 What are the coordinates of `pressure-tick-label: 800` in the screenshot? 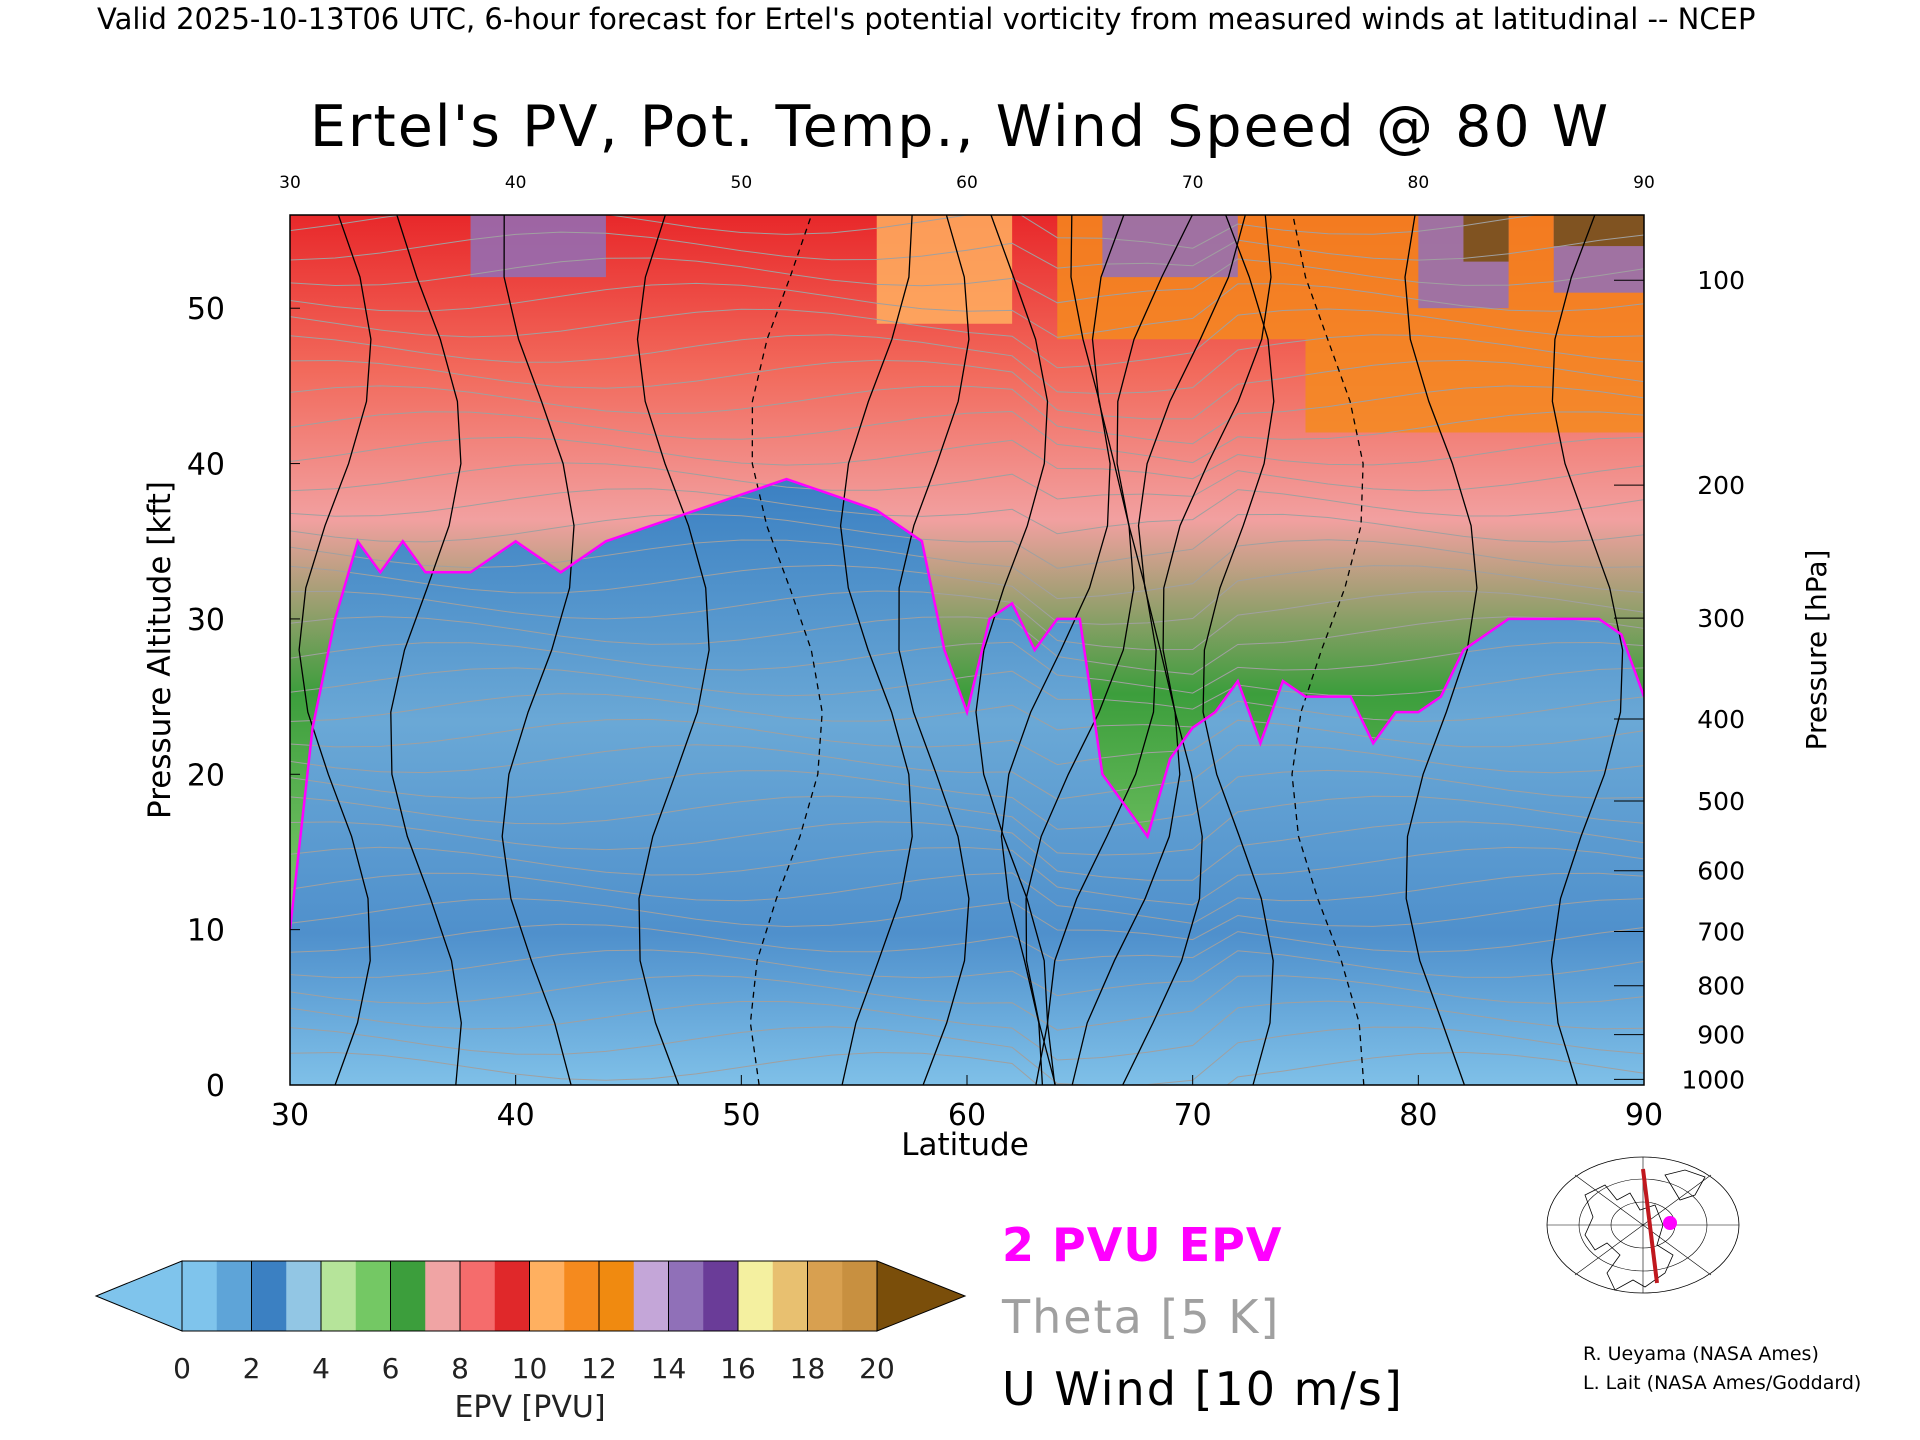 It's located at (1721, 986).